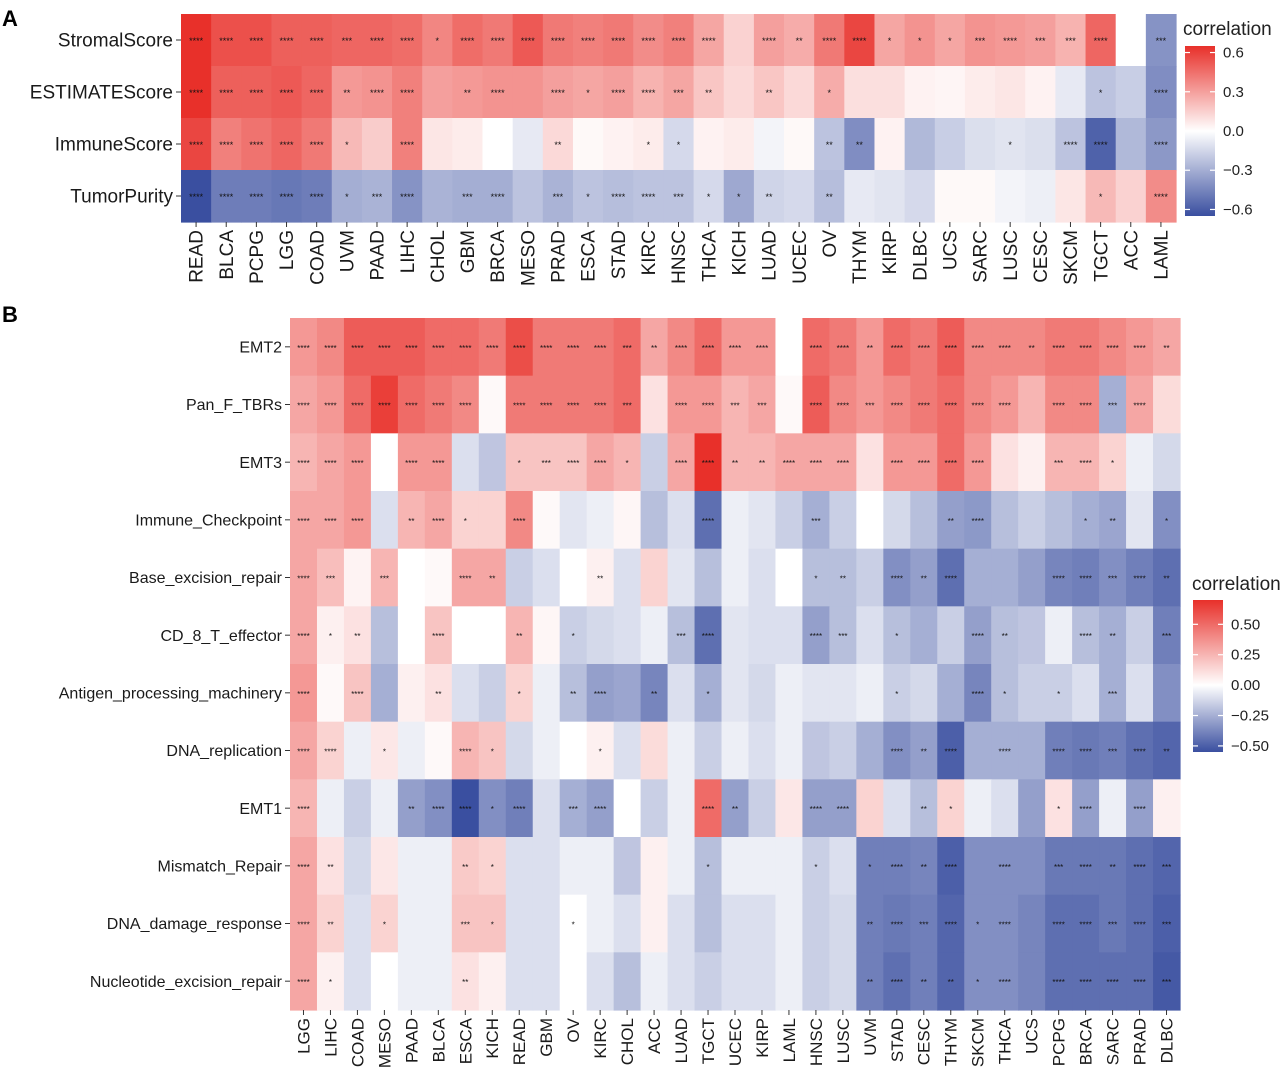 The height and width of the screenshot is (1077, 1287). I want to click on heatmap-b-row-label: Antigen_processing_machinery, so click(170, 693).